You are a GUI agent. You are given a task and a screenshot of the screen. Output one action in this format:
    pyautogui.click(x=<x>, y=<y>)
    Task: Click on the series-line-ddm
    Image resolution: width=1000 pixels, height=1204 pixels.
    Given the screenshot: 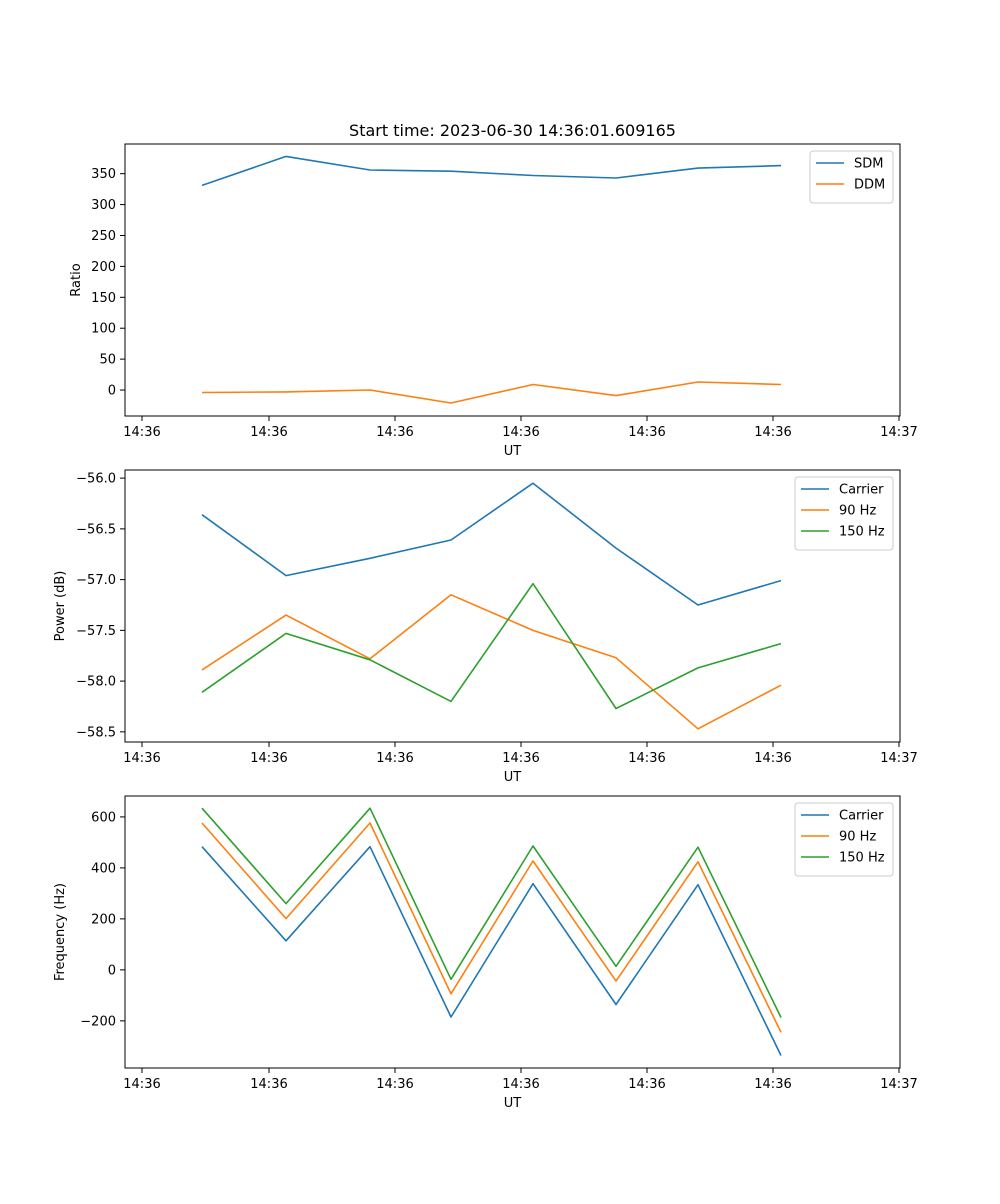 What is the action you would take?
    pyautogui.click(x=491, y=392)
    